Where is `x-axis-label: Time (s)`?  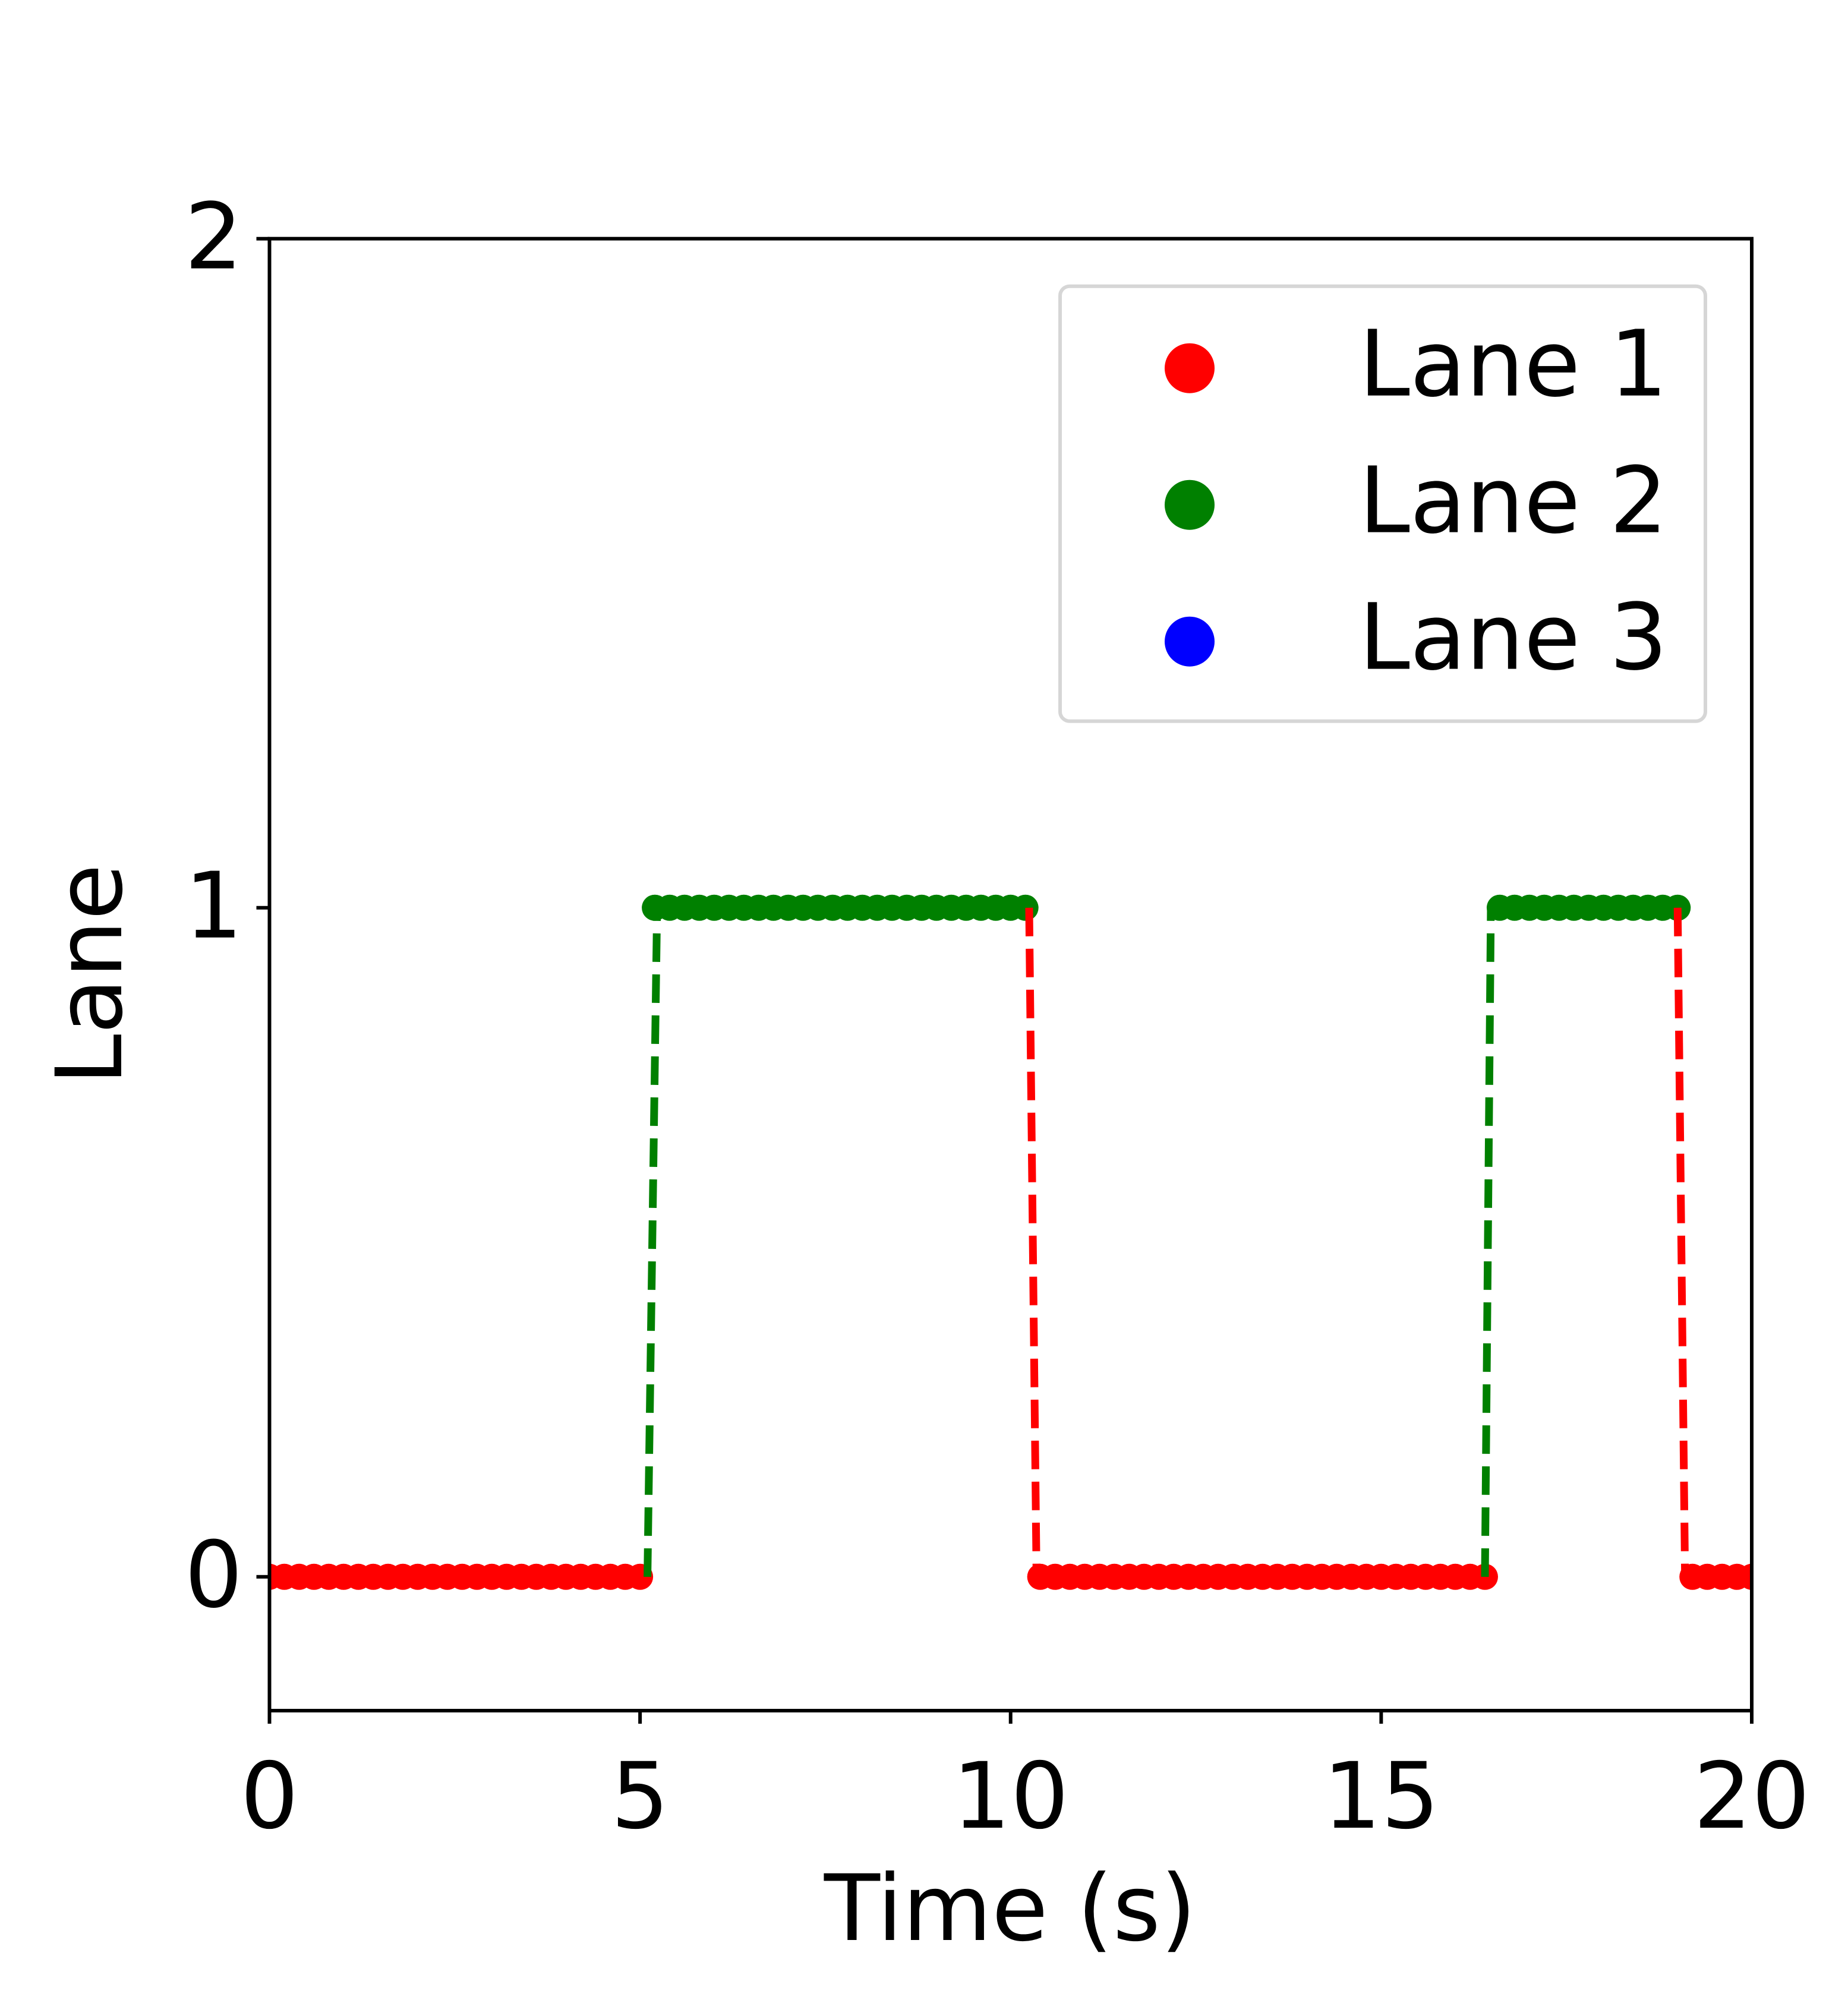 x-axis-label: Time (s) is located at coordinates (1010, 1909).